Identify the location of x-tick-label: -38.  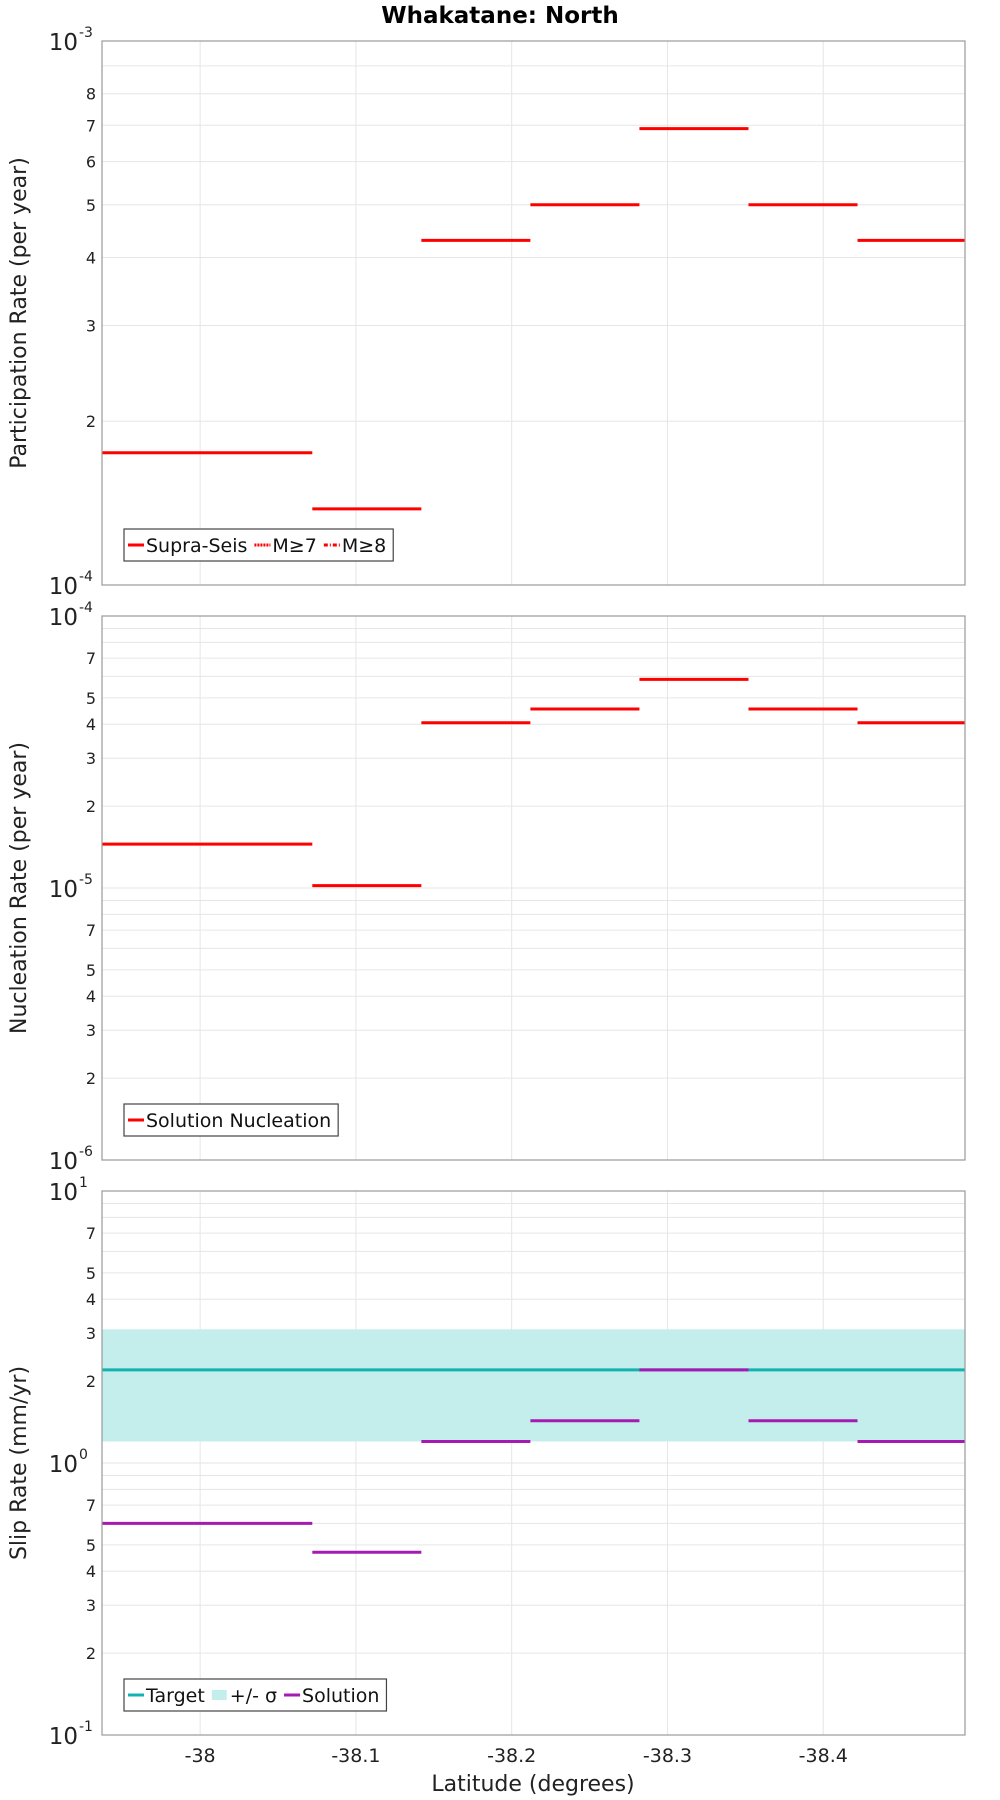
(200, 1756).